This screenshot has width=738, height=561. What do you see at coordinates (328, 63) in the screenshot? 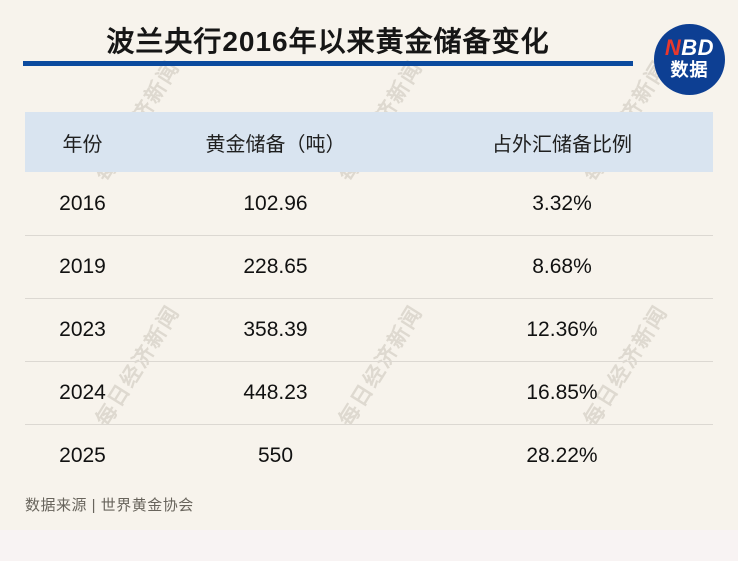
I see `title-underline` at bounding box center [328, 63].